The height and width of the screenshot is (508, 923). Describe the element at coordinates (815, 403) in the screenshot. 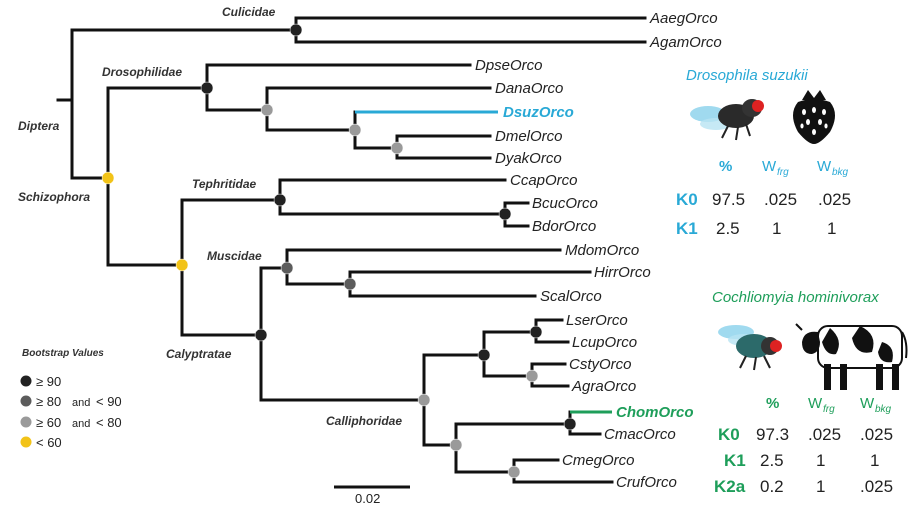

I see `chom-header-wfrg: W` at that location.